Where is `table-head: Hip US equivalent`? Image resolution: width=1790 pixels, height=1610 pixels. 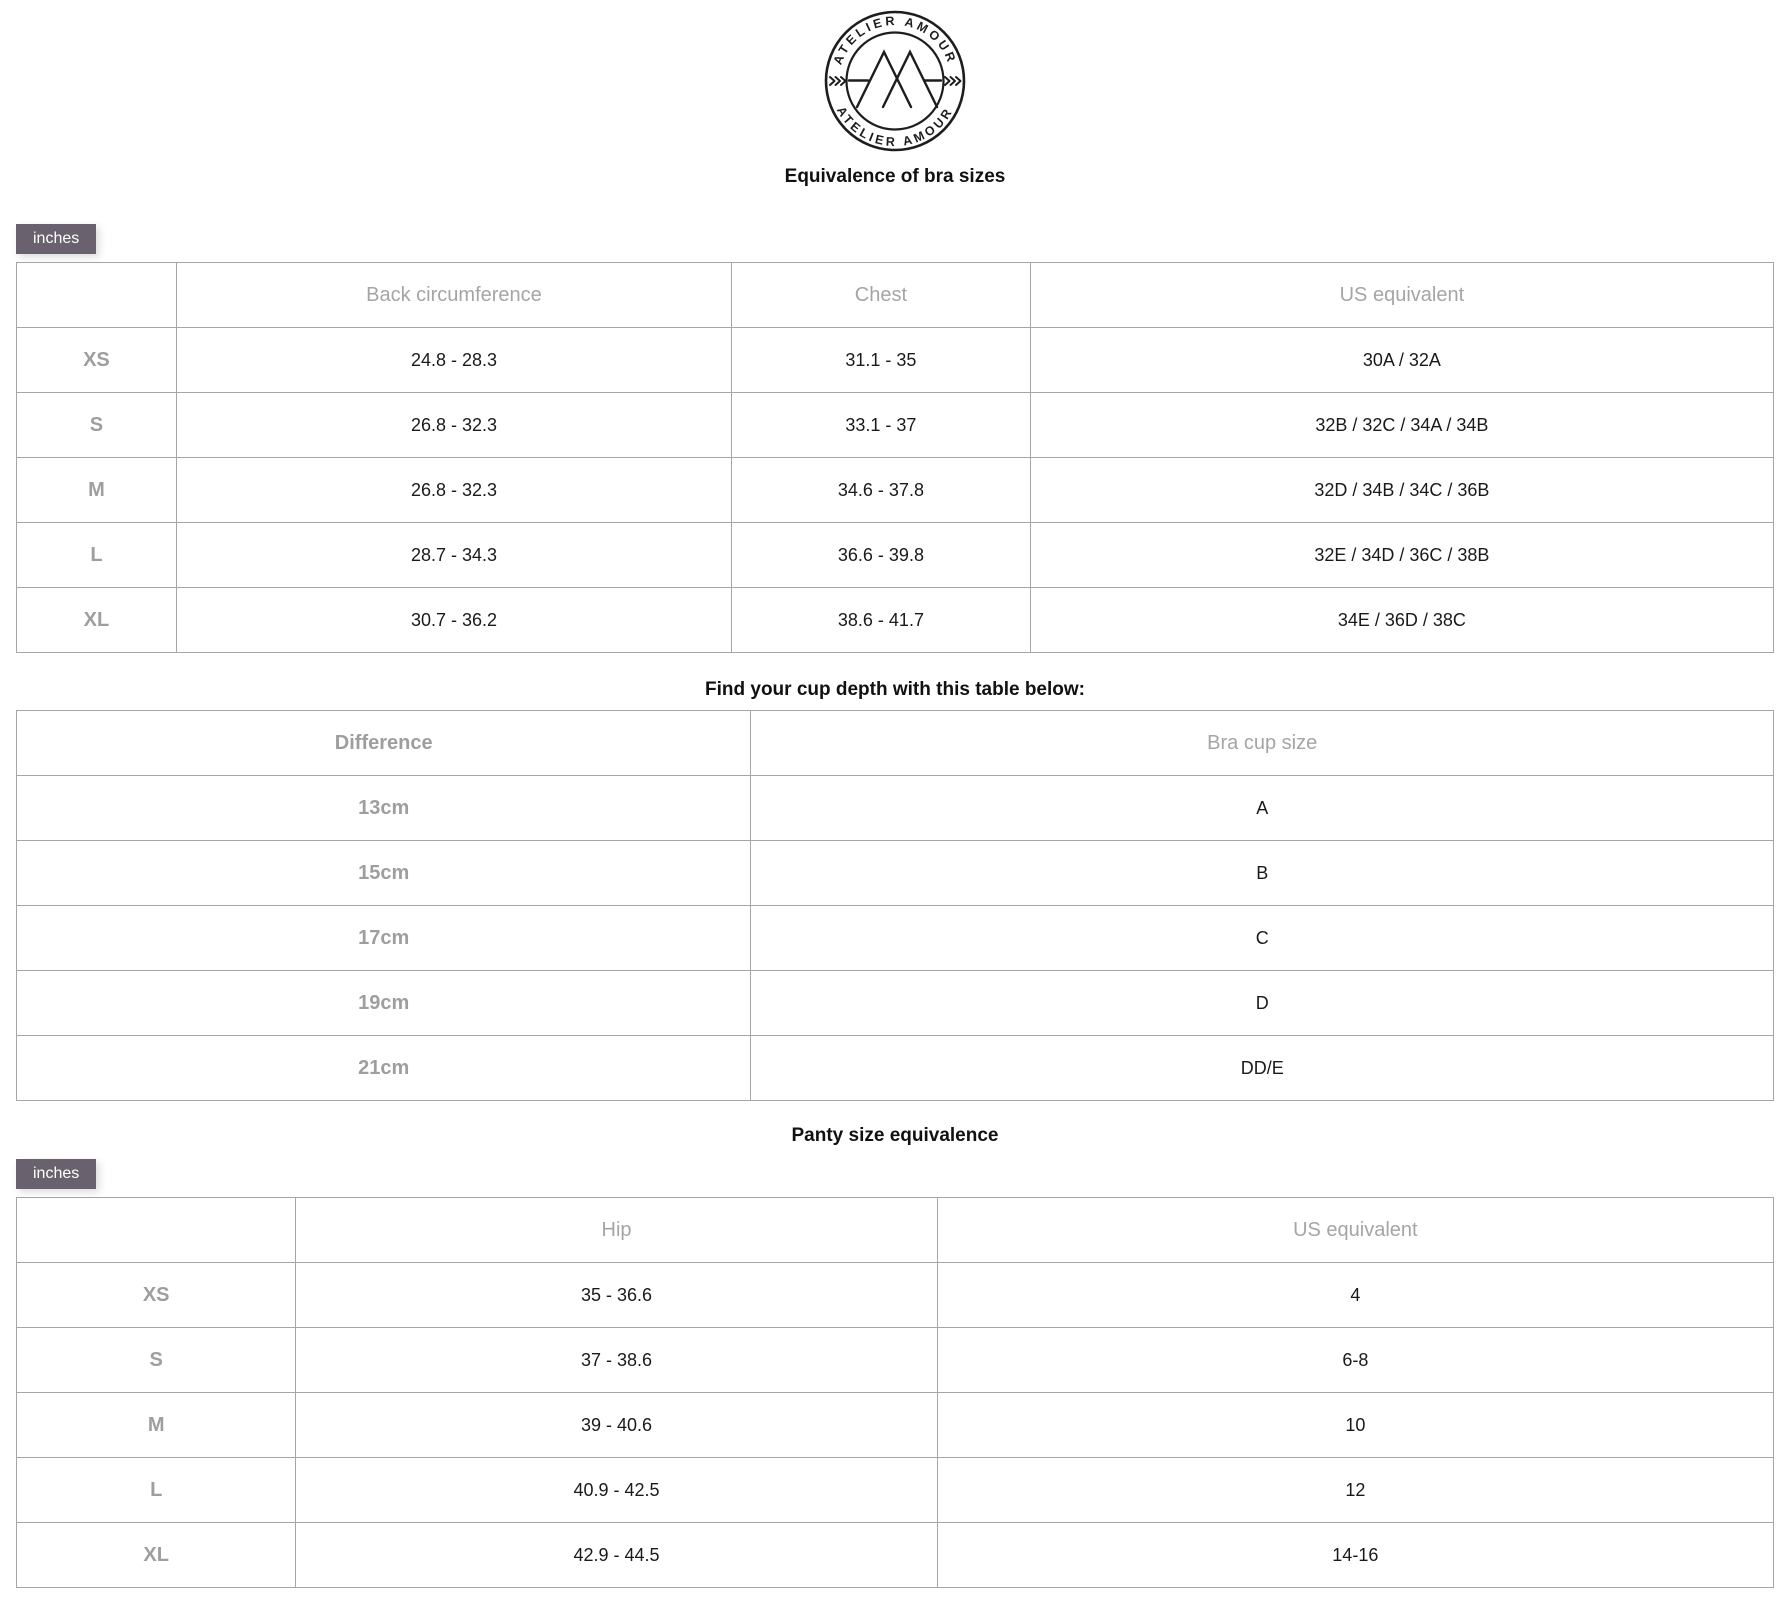 table-head: Hip US equivalent is located at coordinates (895, 1230).